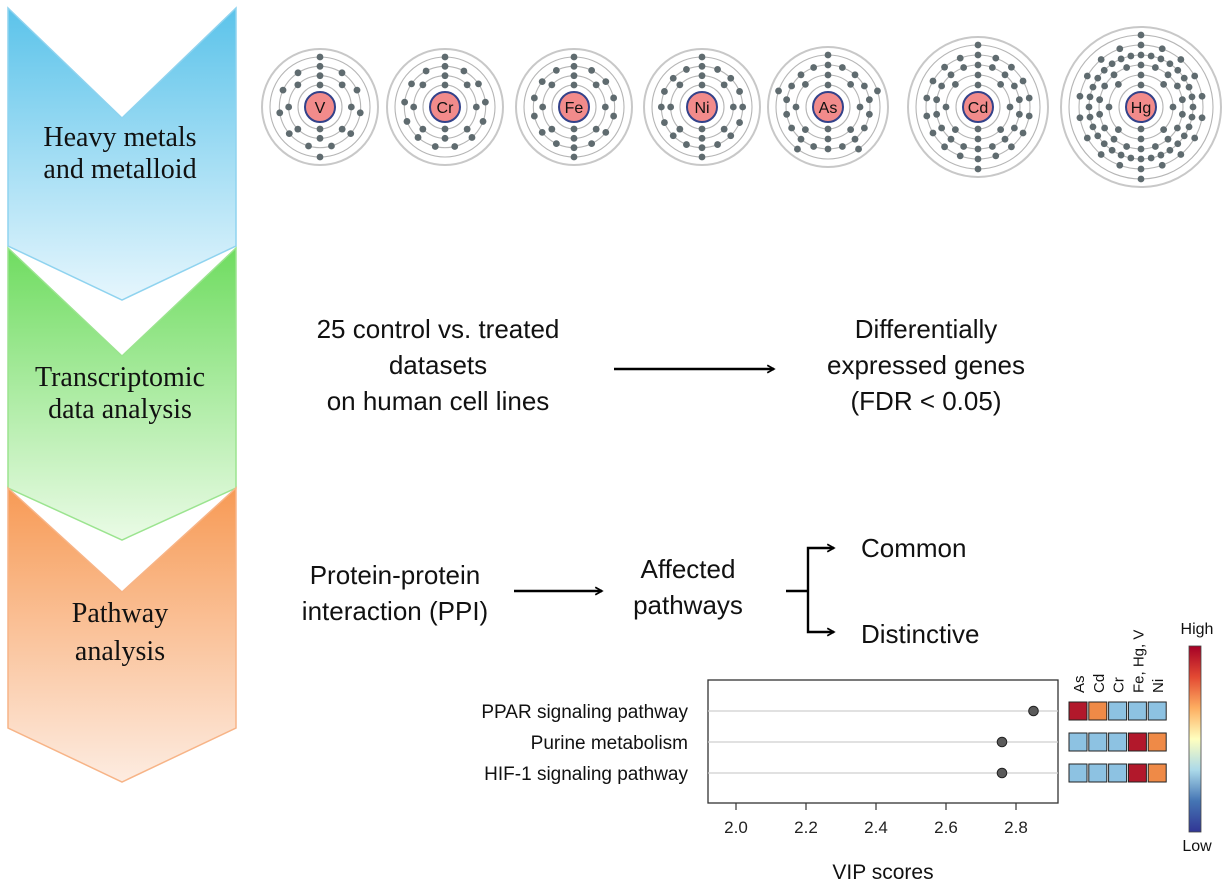  Describe the element at coordinates (120, 377) in the screenshot. I see `stage-label-line: Transcriptomic` at that location.